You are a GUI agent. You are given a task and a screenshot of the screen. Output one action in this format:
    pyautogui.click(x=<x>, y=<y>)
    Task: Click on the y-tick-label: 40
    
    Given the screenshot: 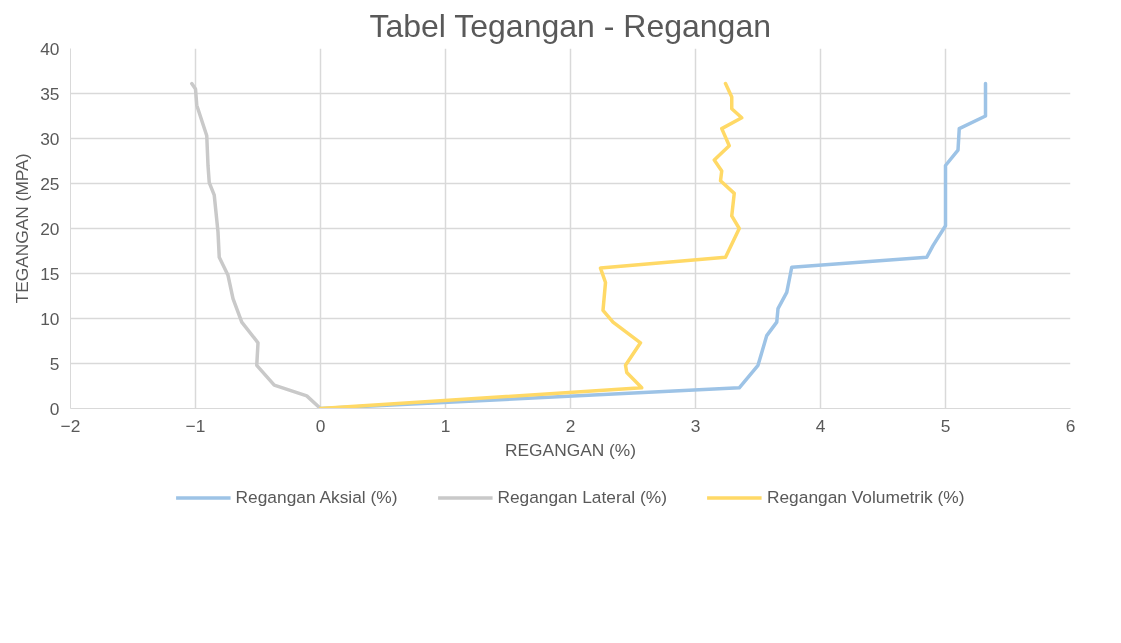 What is the action you would take?
    pyautogui.click(x=50, y=48)
    